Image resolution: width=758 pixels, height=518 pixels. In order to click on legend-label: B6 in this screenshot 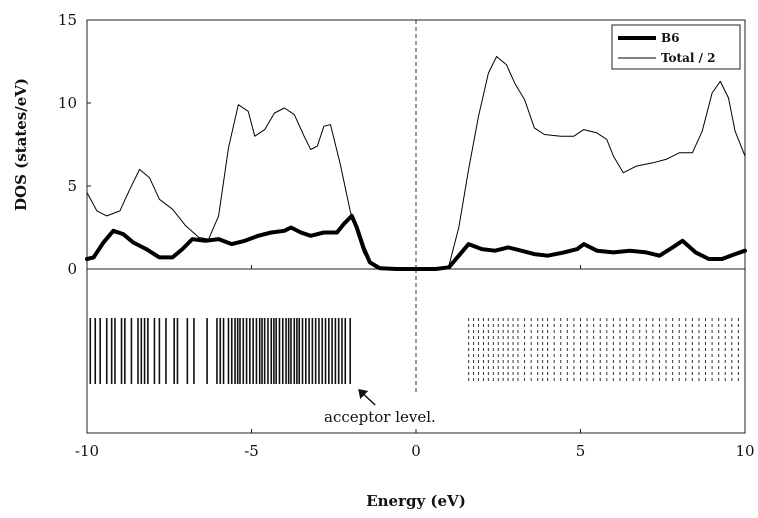, I will do `click(670, 38)`.